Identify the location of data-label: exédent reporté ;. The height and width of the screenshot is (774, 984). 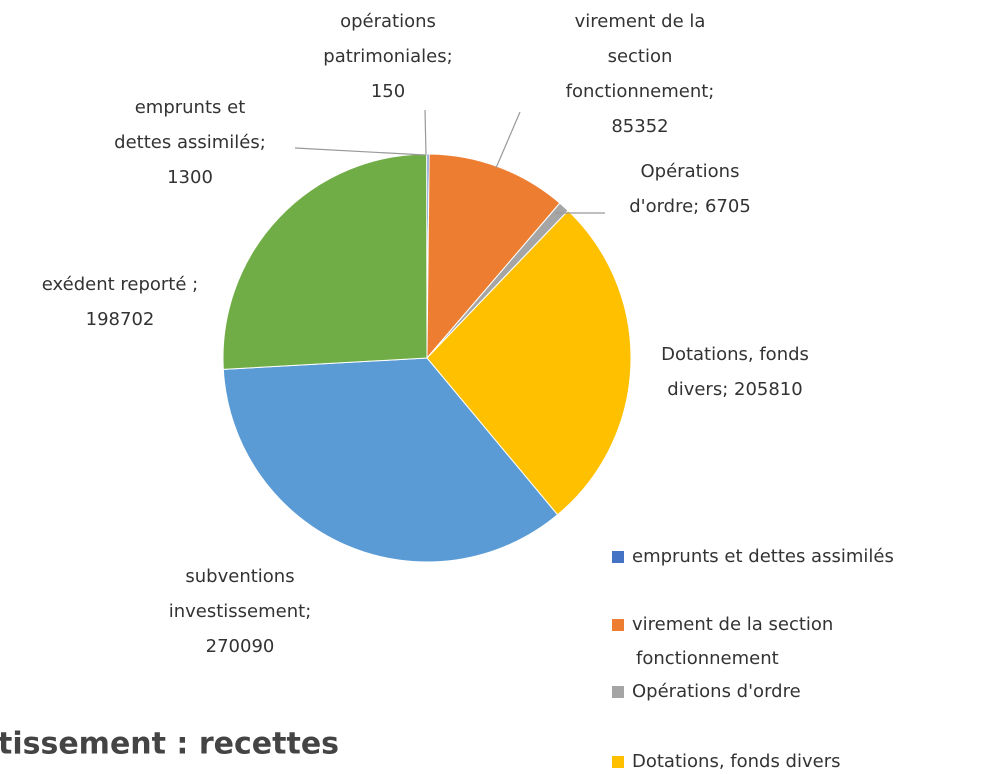
(120, 284).